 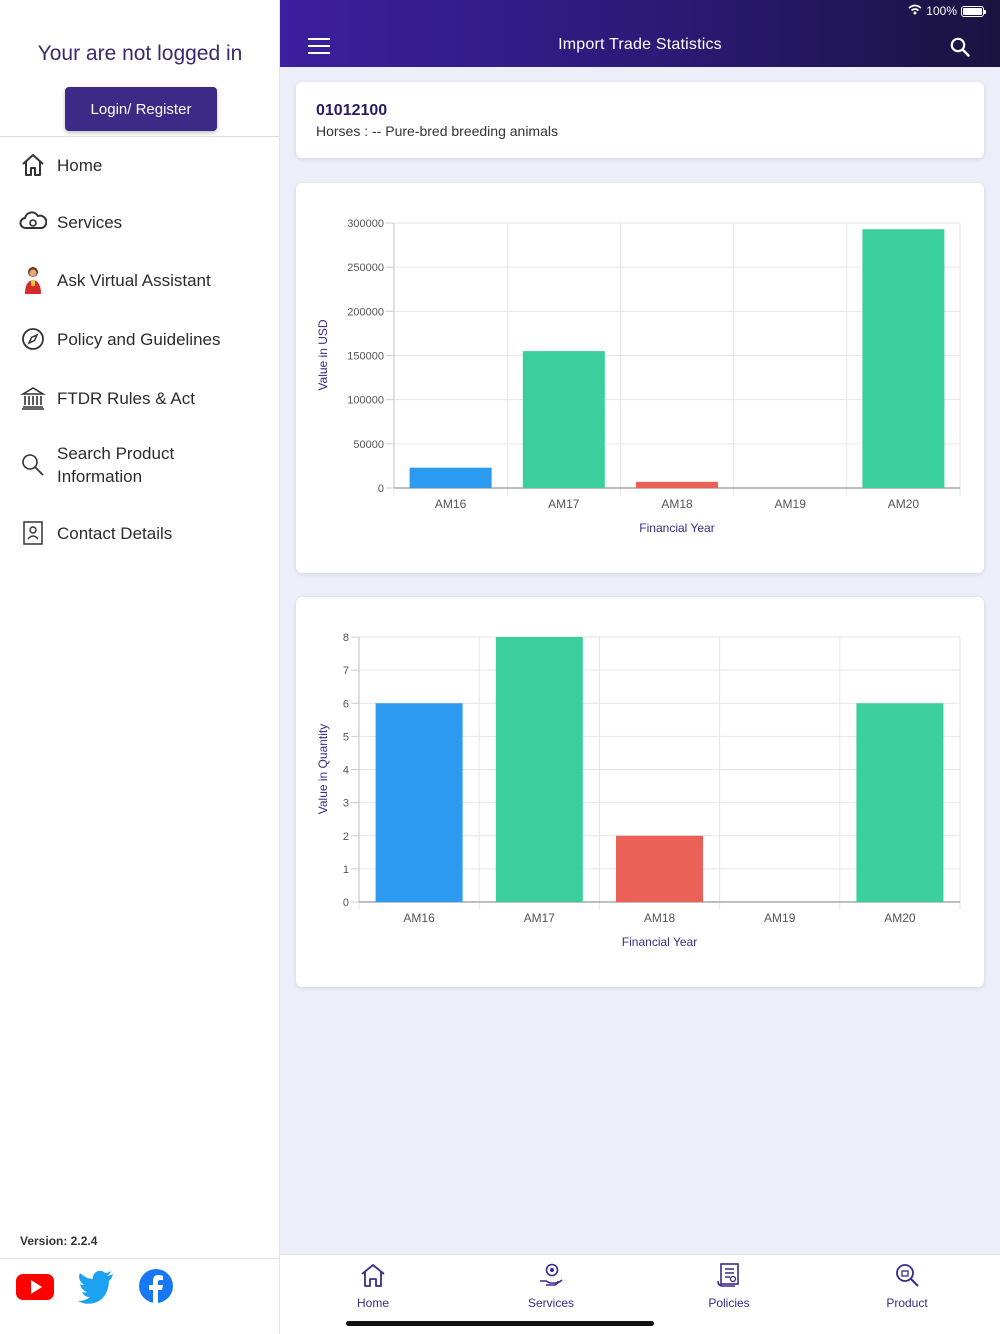 What do you see at coordinates (437, 131) in the screenshot?
I see `product-description: Horses : -- Pure-bred breeding animals` at bounding box center [437, 131].